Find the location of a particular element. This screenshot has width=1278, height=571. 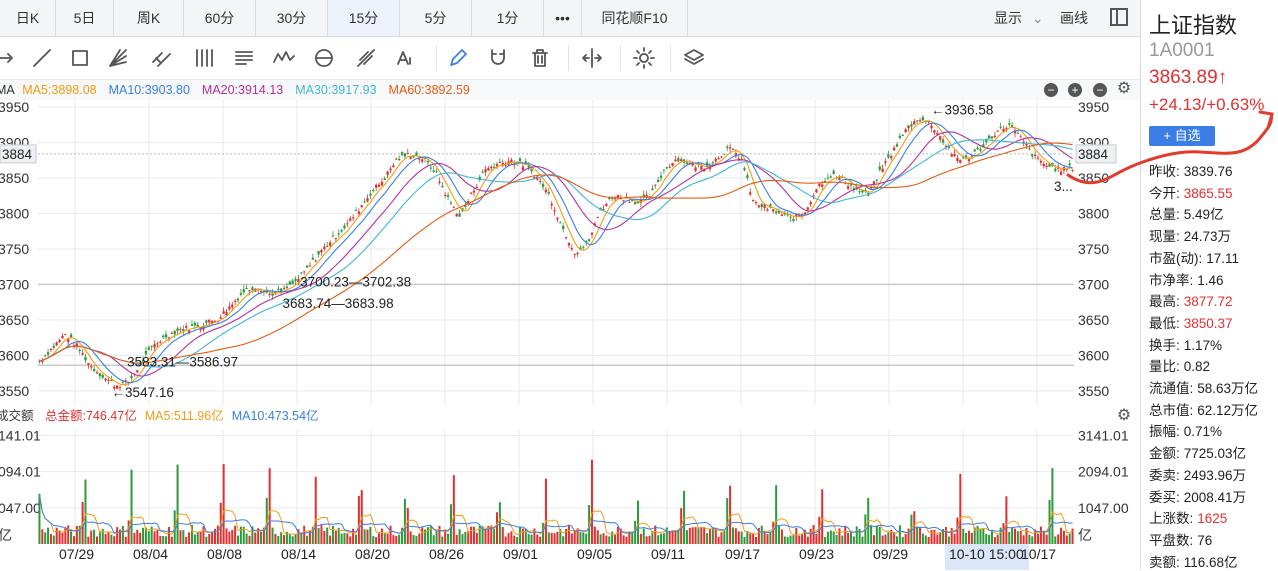

y-tick-label-right: 3600 is located at coordinates (1093, 355).